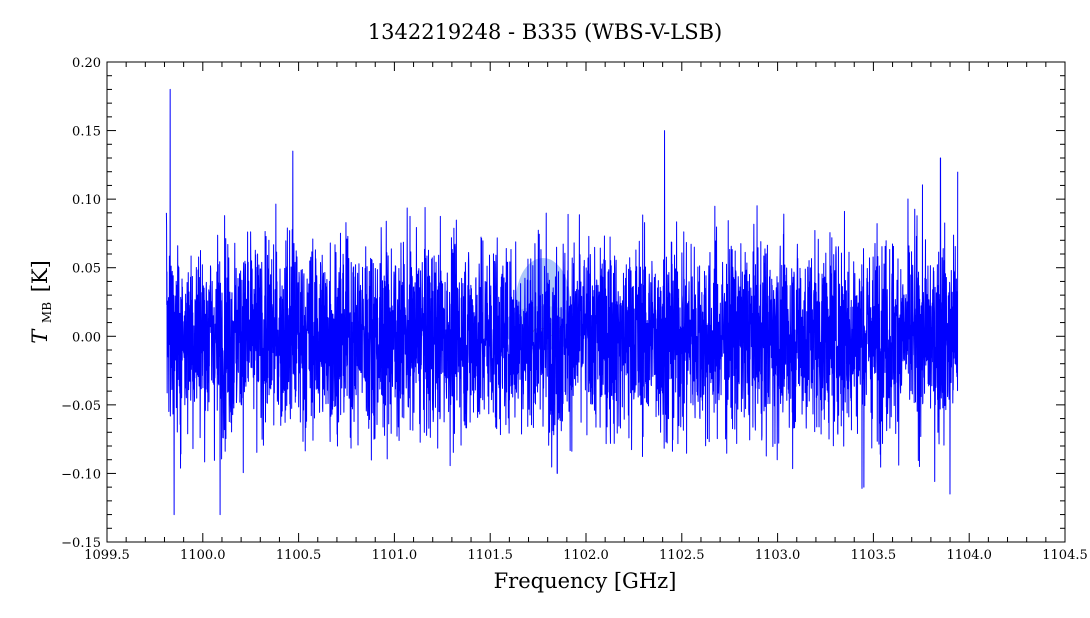 The height and width of the screenshot is (618, 1090). What do you see at coordinates (86, 269) in the screenshot?
I see `y-tick-label: 0.05` at bounding box center [86, 269].